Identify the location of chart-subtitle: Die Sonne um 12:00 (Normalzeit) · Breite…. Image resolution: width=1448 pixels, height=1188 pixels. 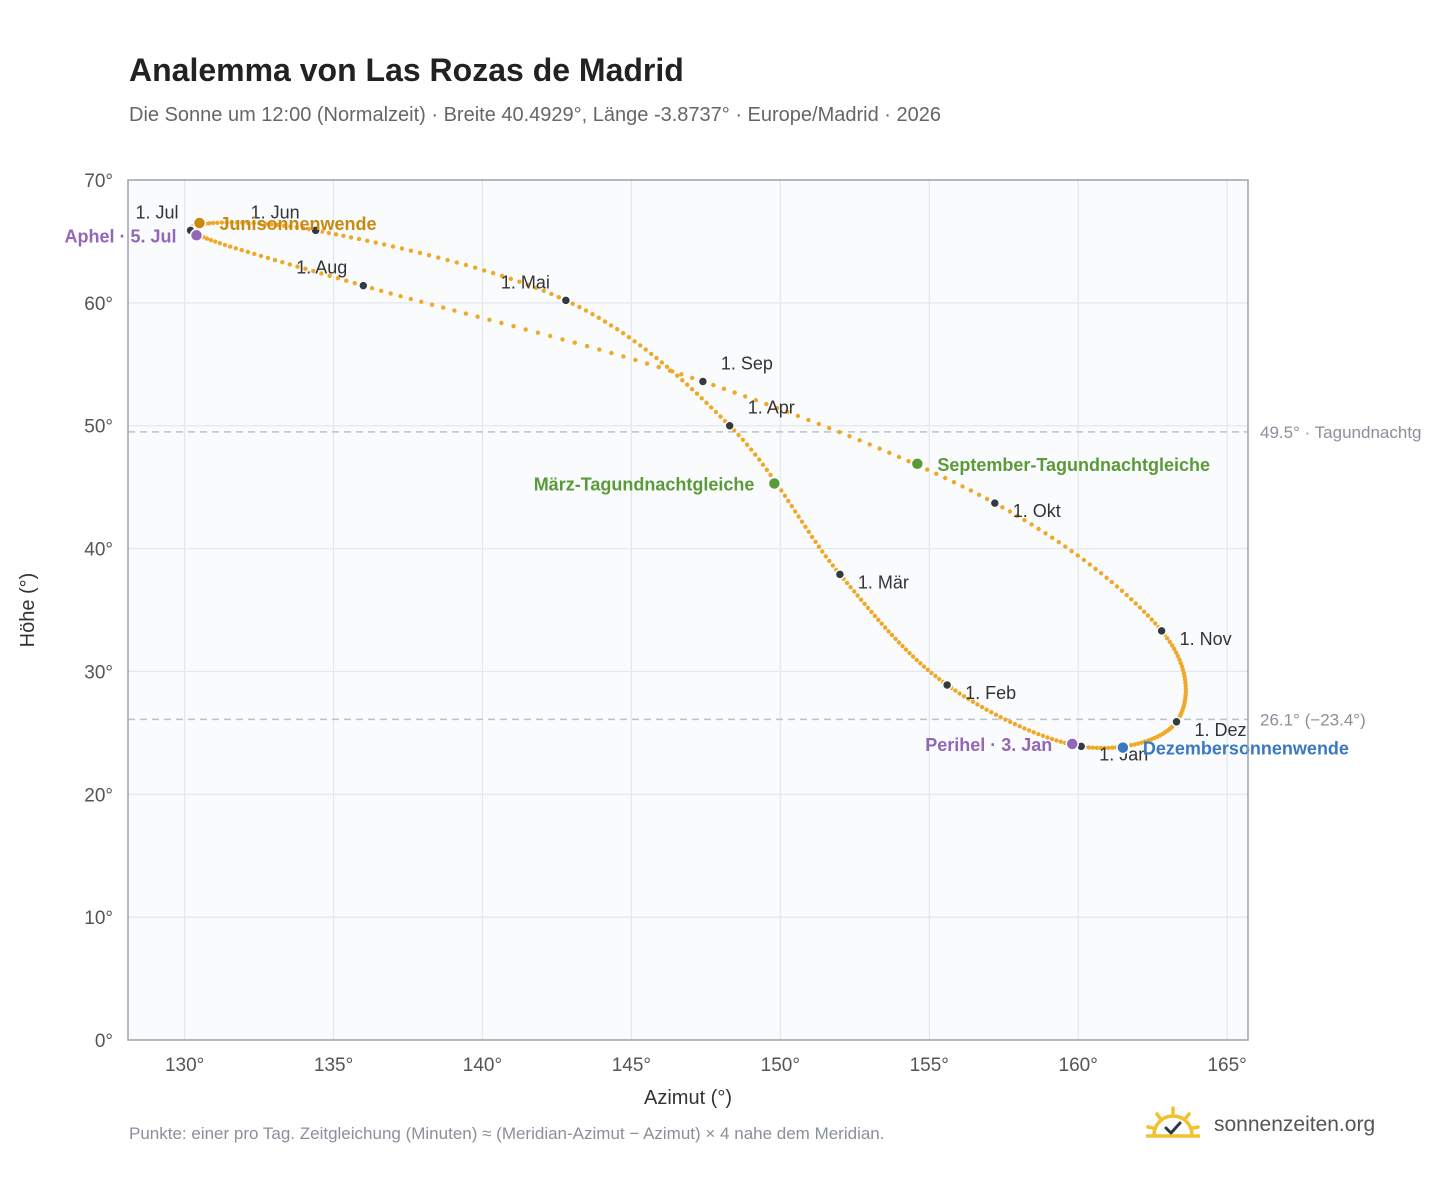
(535, 115).